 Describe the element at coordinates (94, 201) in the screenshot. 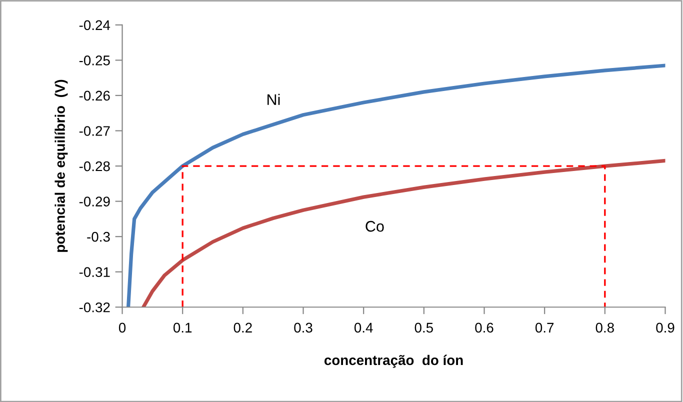

I see `y-tick-label: -0.29` at that location.